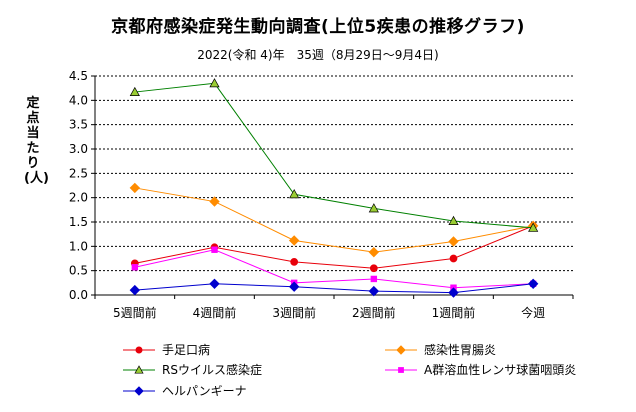 Image resolution: width=636 pixels, height=412 pixels. I want to click on y-tick-label: 4.5, so click(78, 76).